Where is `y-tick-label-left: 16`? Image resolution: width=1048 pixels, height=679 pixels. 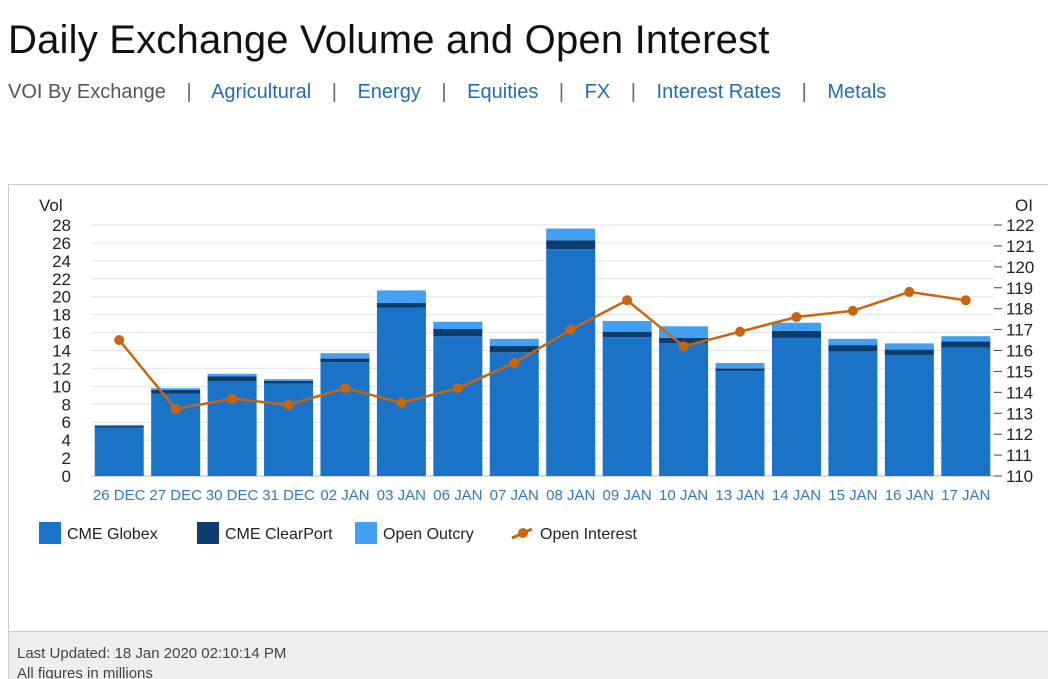
y-tick-label-left: 16 is located at coordinates (61, 333).